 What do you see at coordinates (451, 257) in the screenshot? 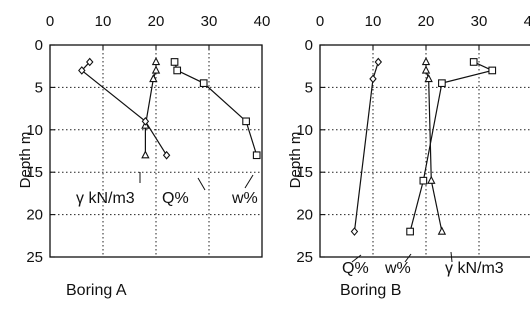
I see `leader-gamma` at bounding box center [451, 257].